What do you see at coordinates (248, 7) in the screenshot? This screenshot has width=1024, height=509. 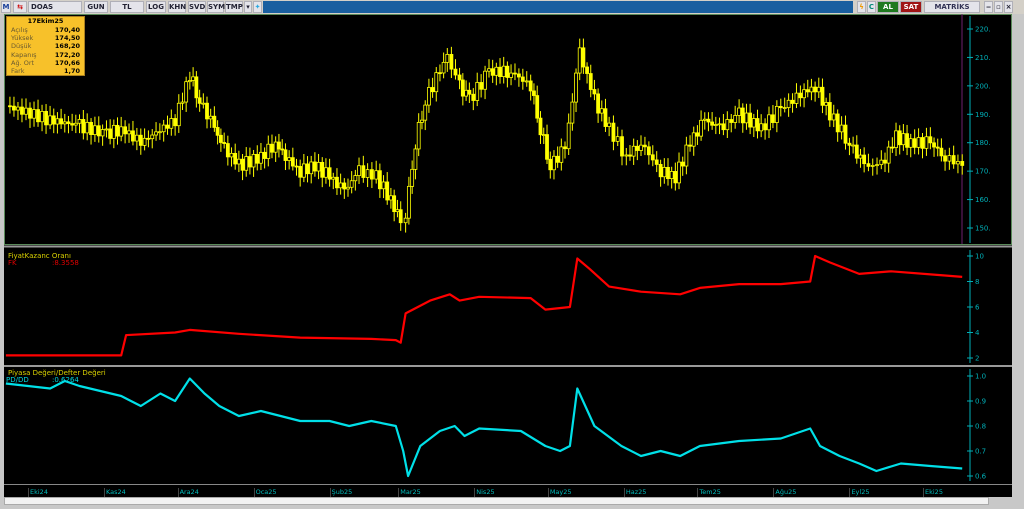 I see `dropdown-icon: ▾` at bounding box center [248, 7].